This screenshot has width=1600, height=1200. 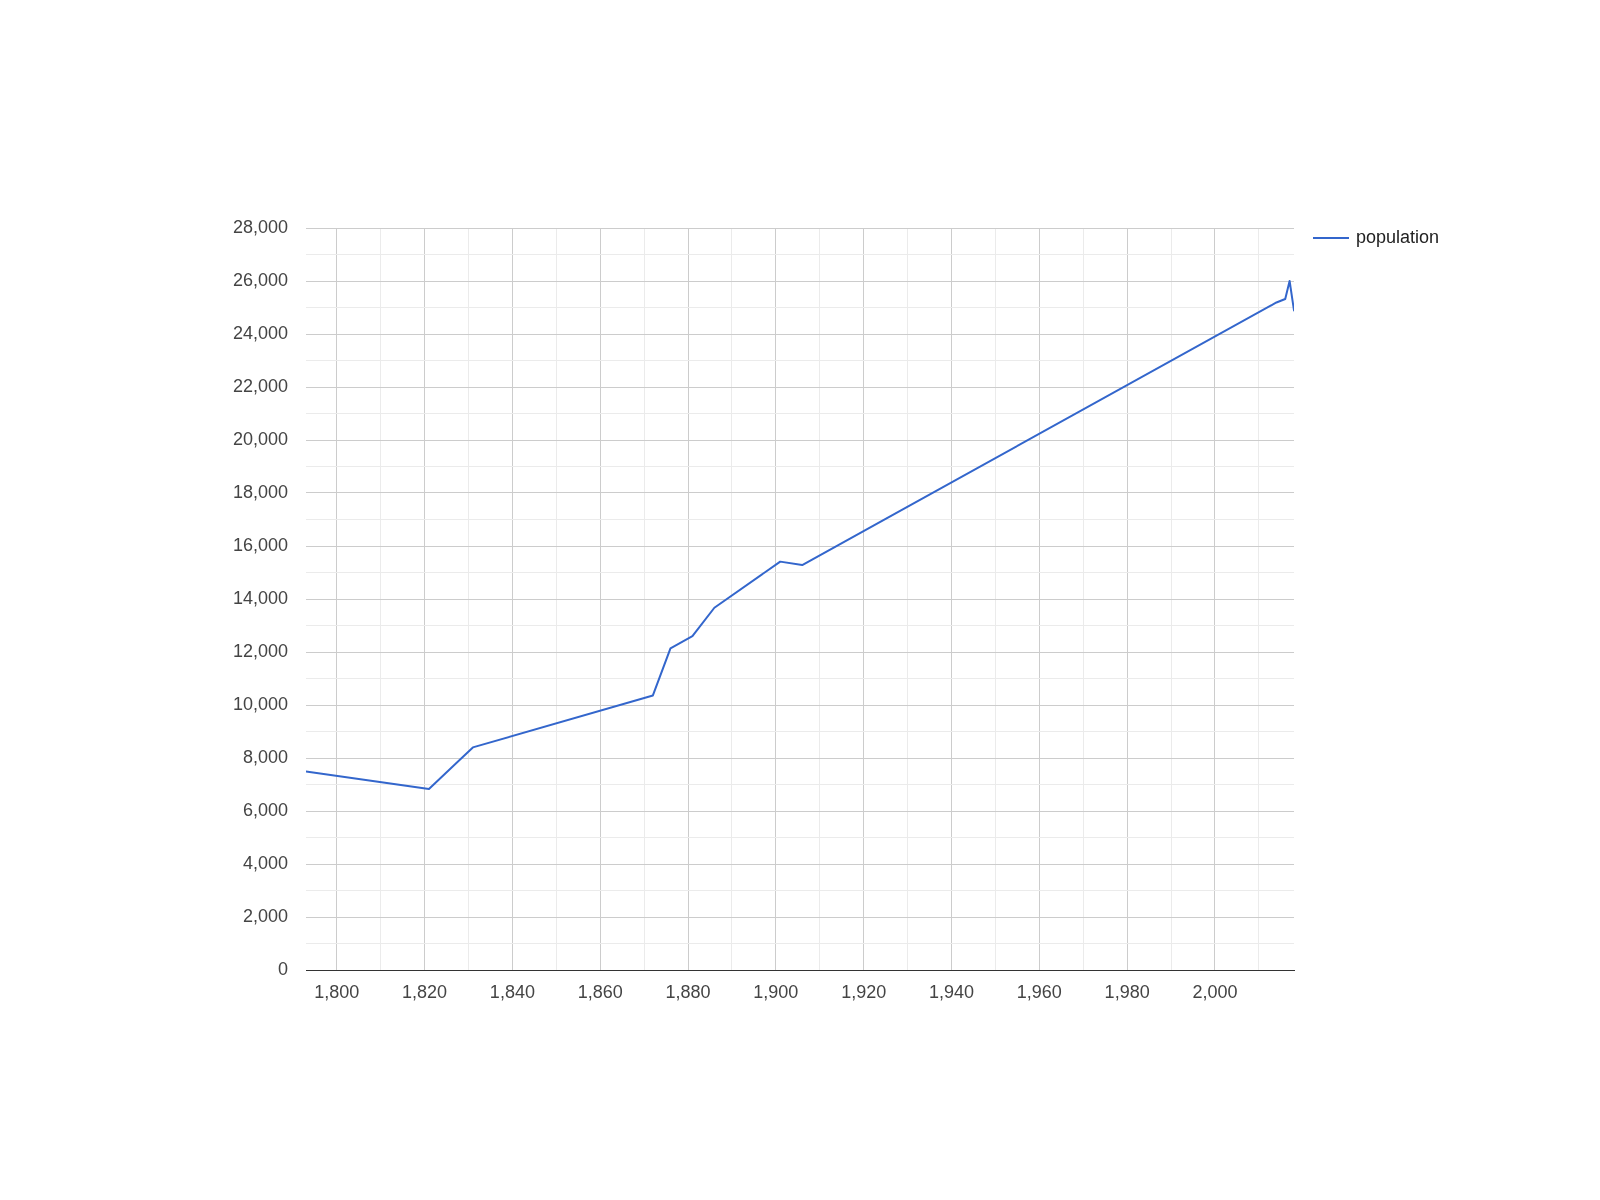 I want to click on x-tick-label: 1,920, so click(x=864, y=991).